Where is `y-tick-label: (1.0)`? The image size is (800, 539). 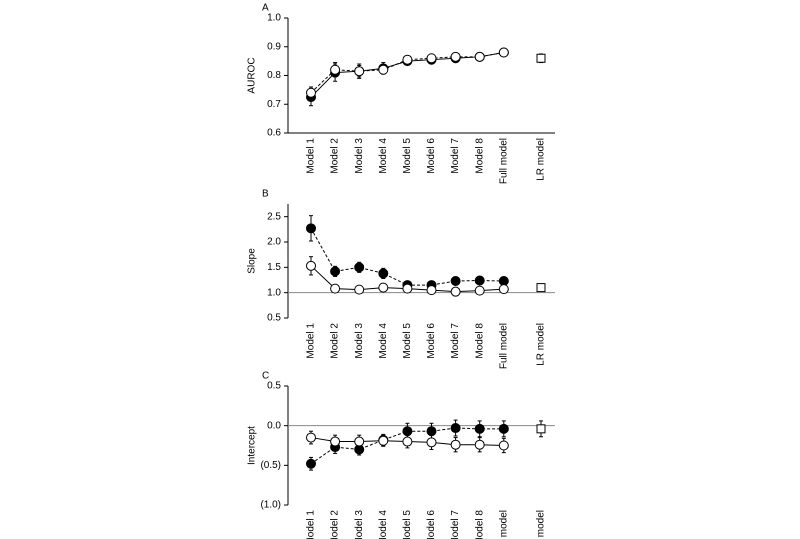
y-tick-label: (1.0) is located at coordinates (270, 505).